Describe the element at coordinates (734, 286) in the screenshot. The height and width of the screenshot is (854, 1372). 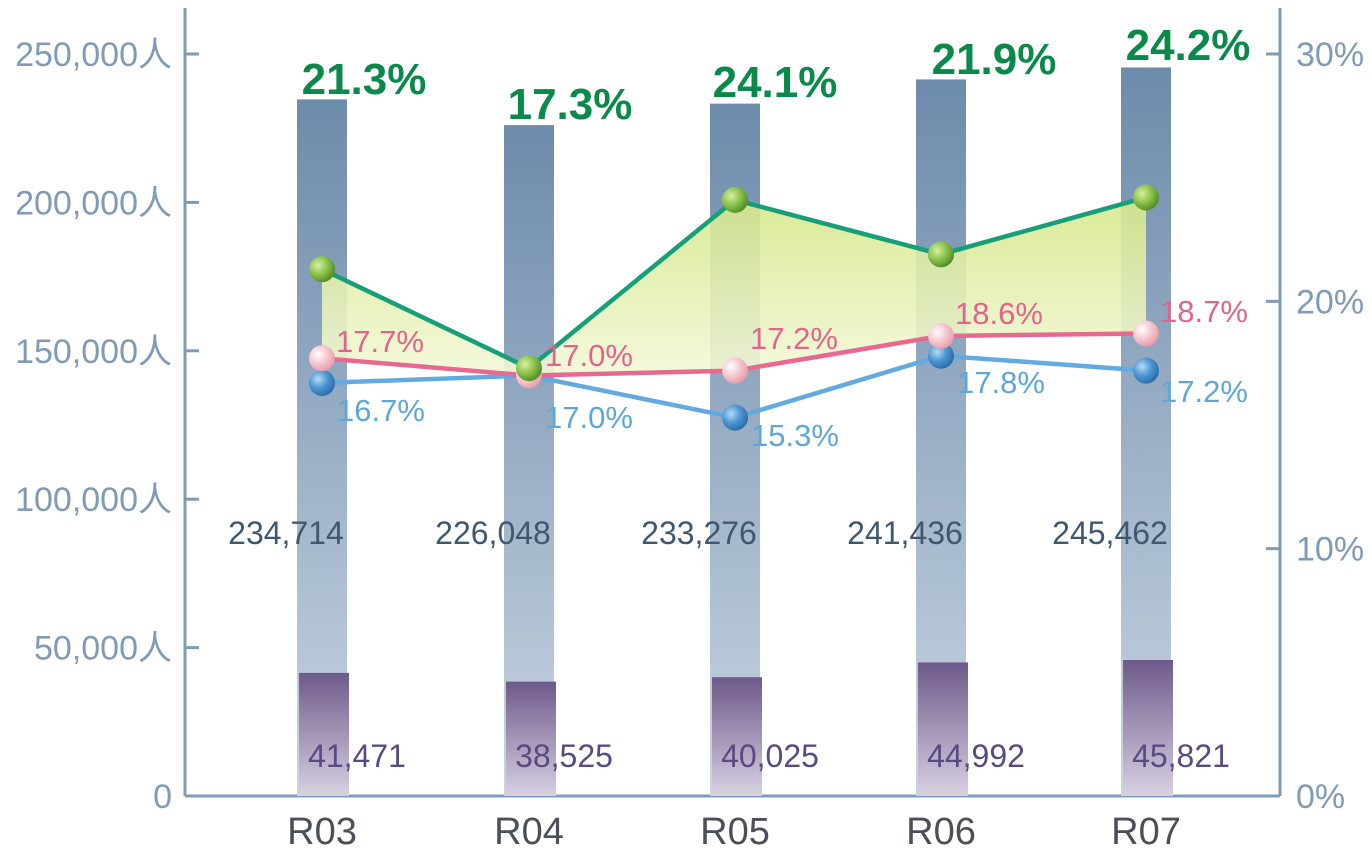
I see `area-fill` at that location.